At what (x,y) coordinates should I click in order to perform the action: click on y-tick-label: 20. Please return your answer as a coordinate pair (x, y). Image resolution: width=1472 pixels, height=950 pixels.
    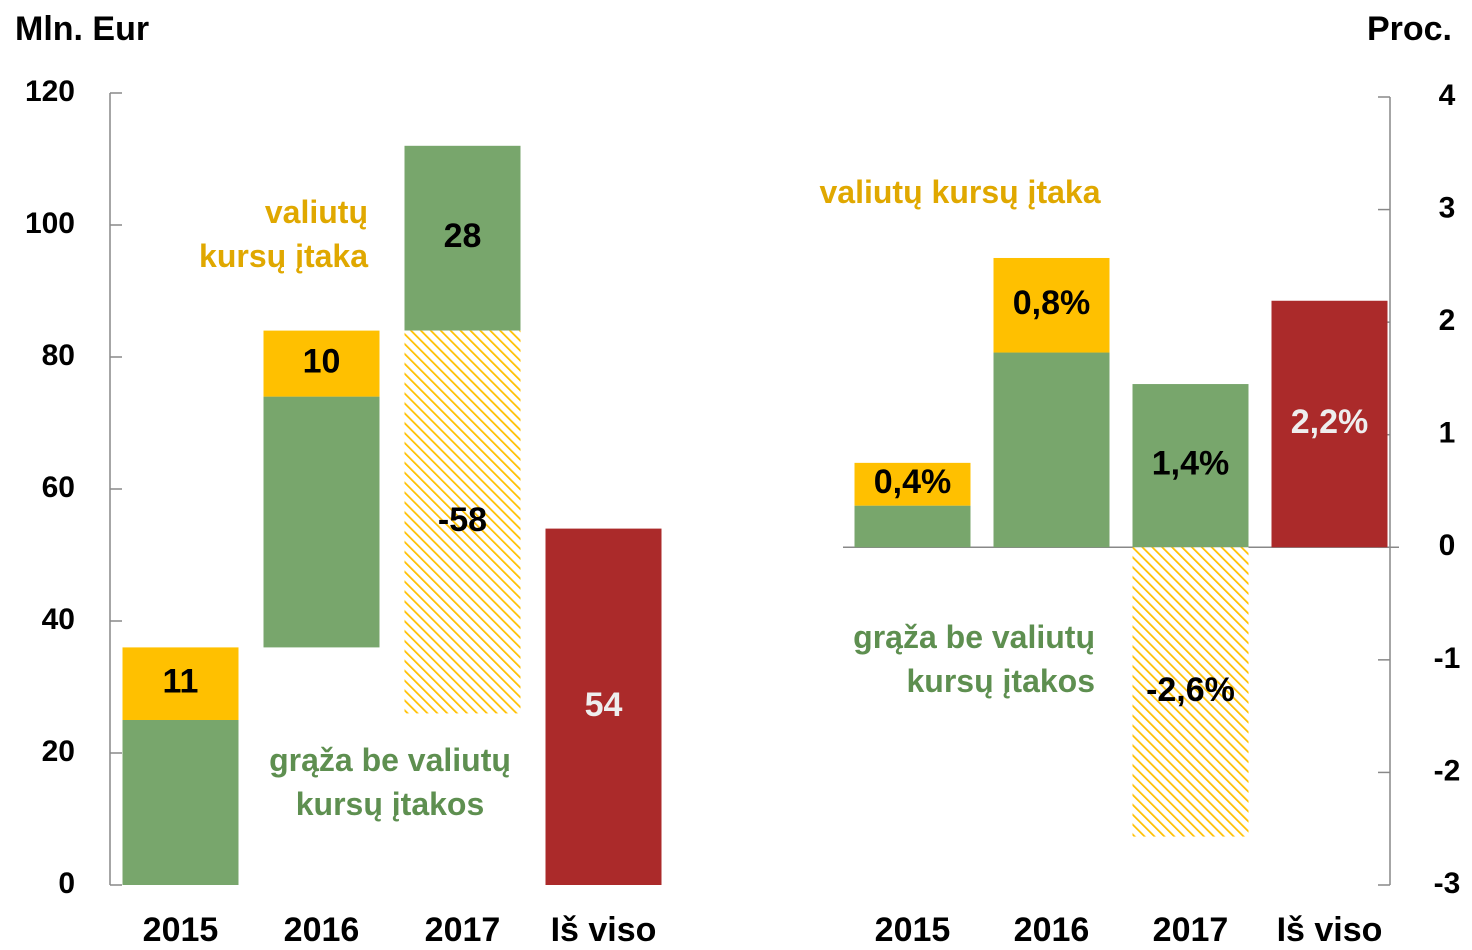
    Looking at the image, I should click on (58, 751).